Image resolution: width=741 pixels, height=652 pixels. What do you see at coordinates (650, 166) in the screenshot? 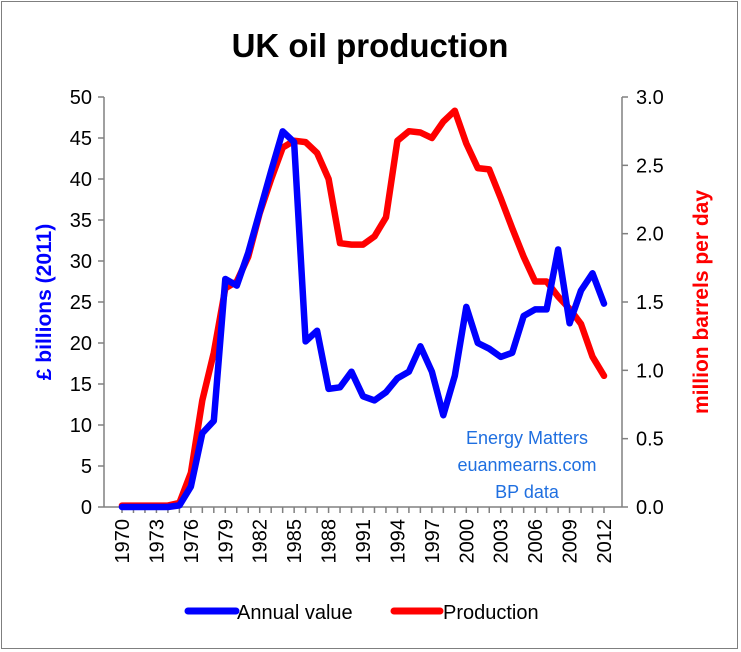
I see `right-tick-label: 2.5` at bounding box center [650, 166].